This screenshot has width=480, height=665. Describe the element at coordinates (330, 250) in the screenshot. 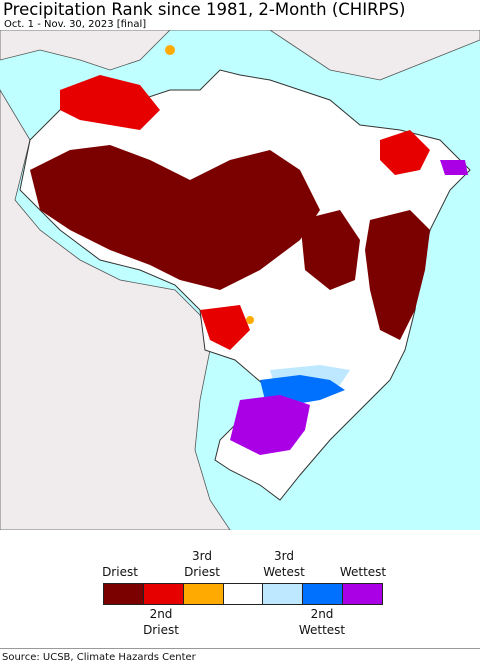

I see `region-driest-center` at that location.